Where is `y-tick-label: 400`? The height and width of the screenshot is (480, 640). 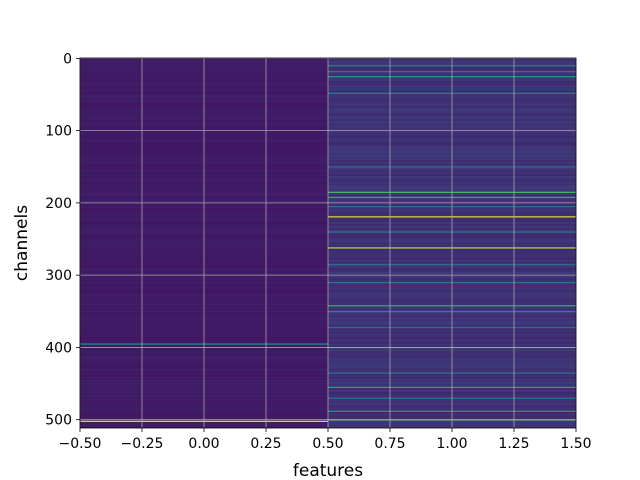 y-tick-label: 400 is located at coordinates (58, 348).